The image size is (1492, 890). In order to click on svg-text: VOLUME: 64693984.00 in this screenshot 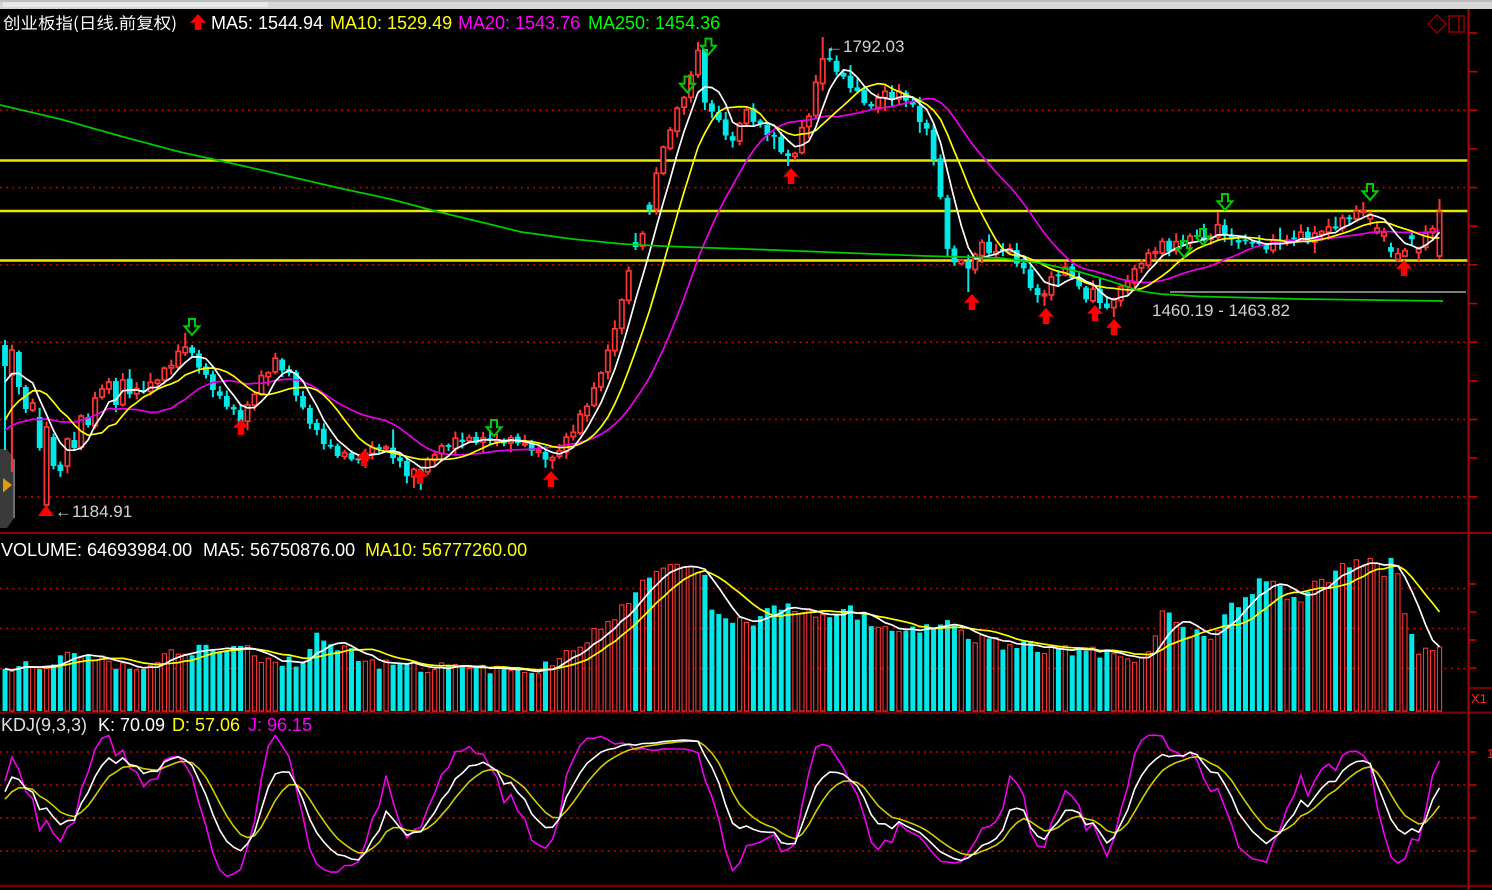, I will do `click(96, 550)`.